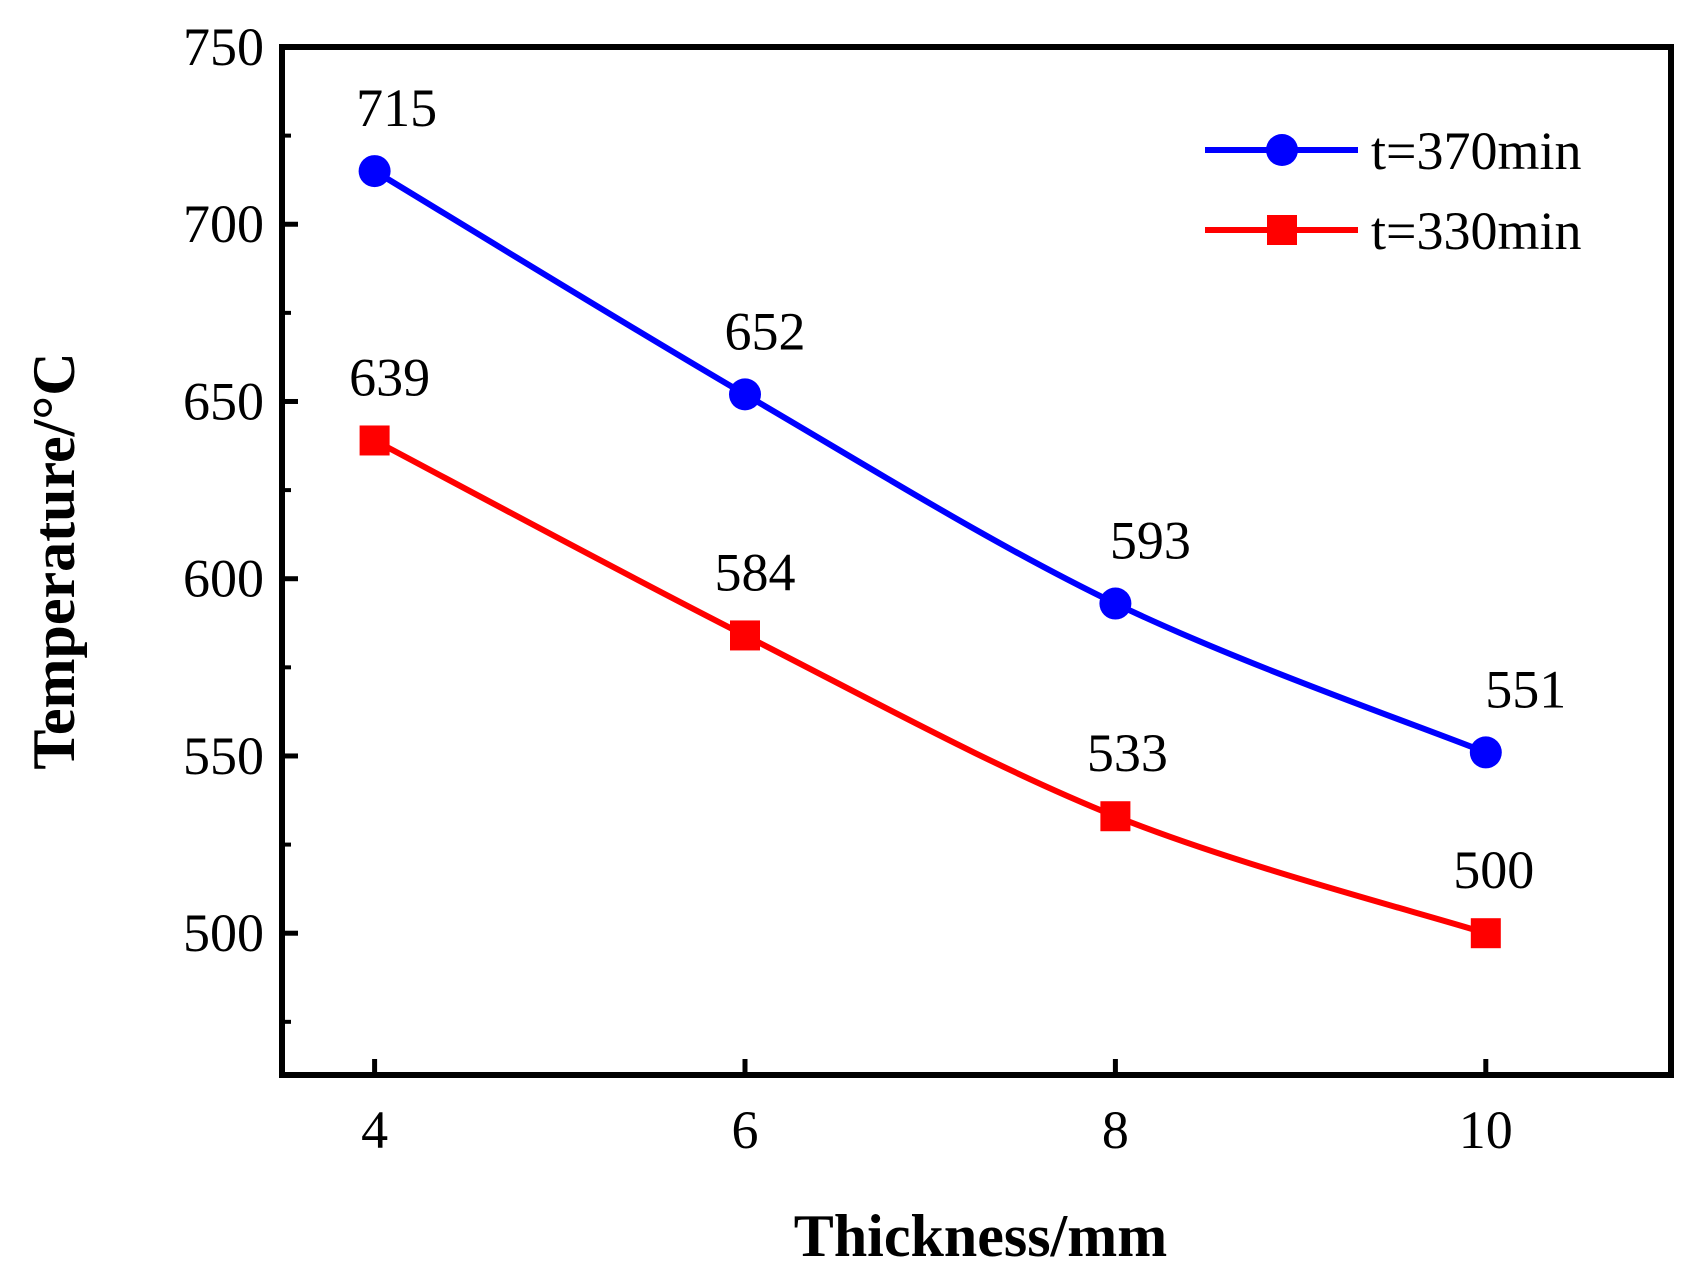 This screenshot has height=1271, width=1694. I want to click on series-0-data-label-1: 652, so click(765, 331).